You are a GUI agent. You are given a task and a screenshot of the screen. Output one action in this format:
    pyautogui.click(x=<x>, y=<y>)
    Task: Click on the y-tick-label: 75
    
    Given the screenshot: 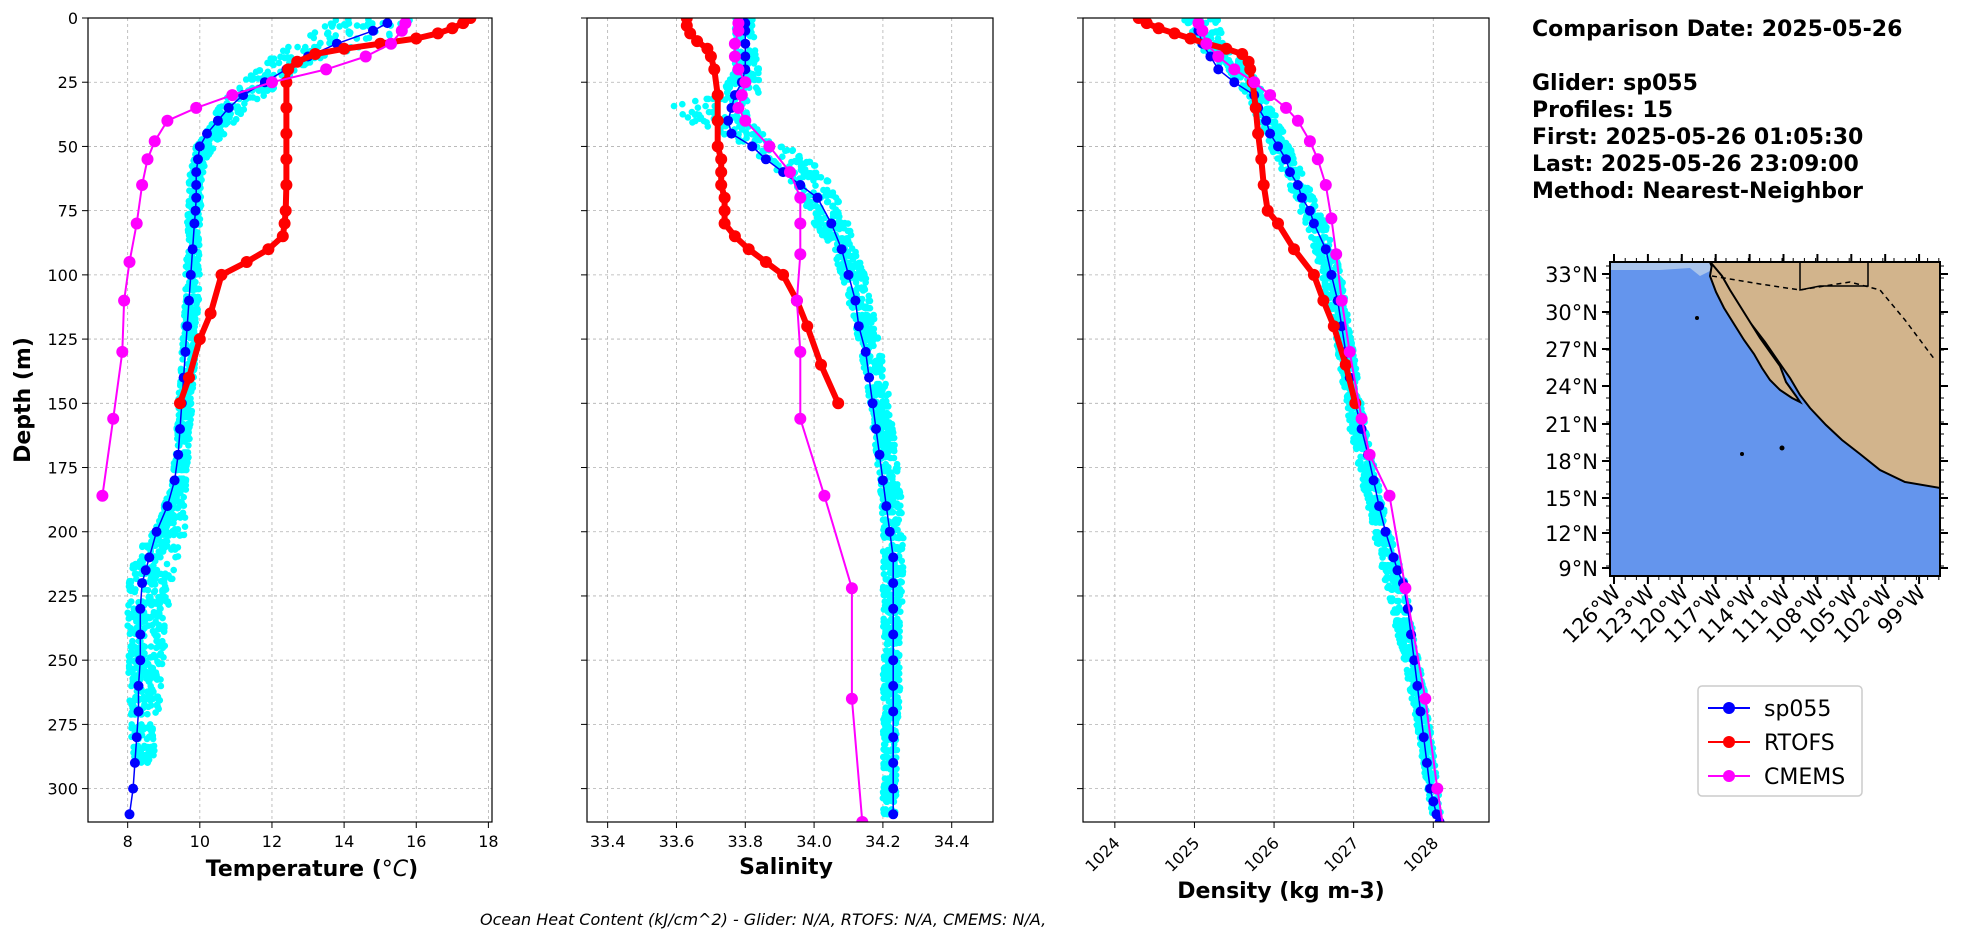 What is the action you would take?
    pyautogui.click(x=68, y=211)
    